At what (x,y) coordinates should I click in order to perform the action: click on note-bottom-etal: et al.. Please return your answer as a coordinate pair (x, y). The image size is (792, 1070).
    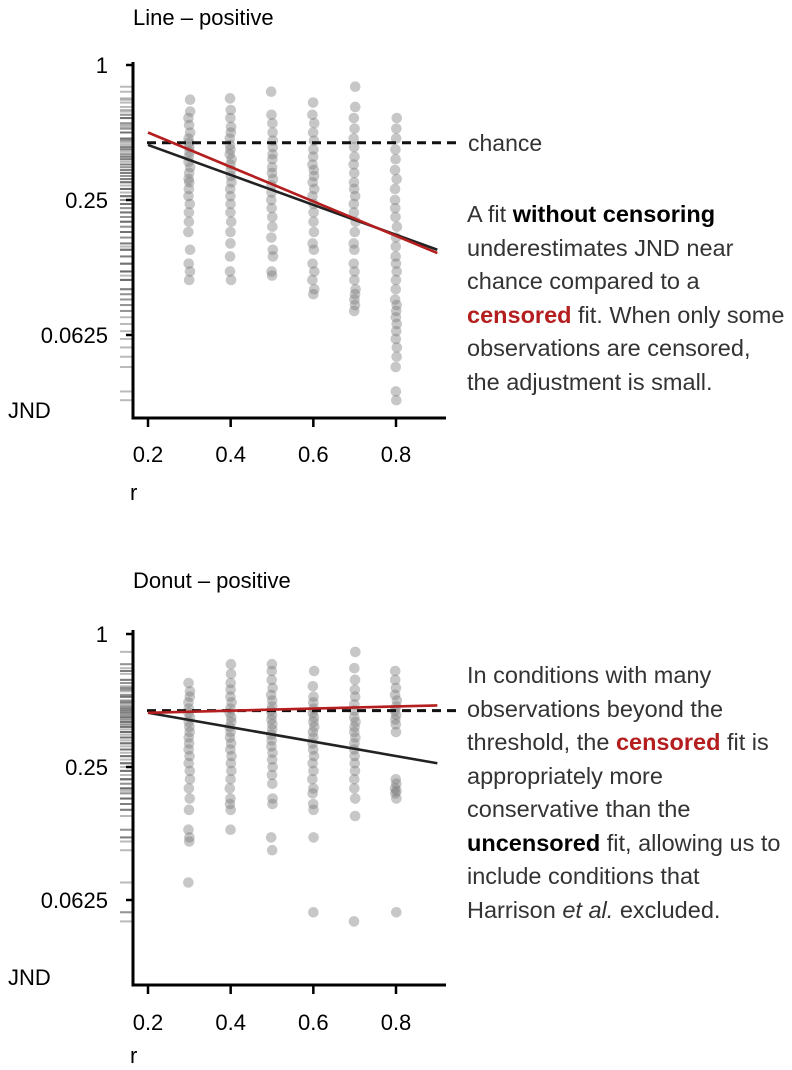
    Looking at the image, I should click on (588, 909).